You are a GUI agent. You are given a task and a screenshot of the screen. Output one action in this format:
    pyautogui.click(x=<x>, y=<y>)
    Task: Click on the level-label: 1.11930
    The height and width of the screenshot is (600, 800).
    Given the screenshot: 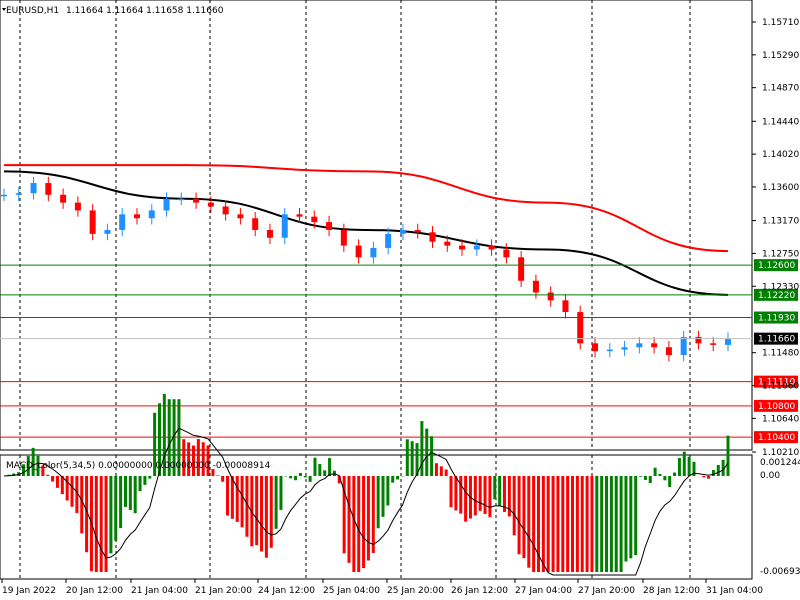 What is the action you would take?
    pyautogui.click(x=776, y=319)
    